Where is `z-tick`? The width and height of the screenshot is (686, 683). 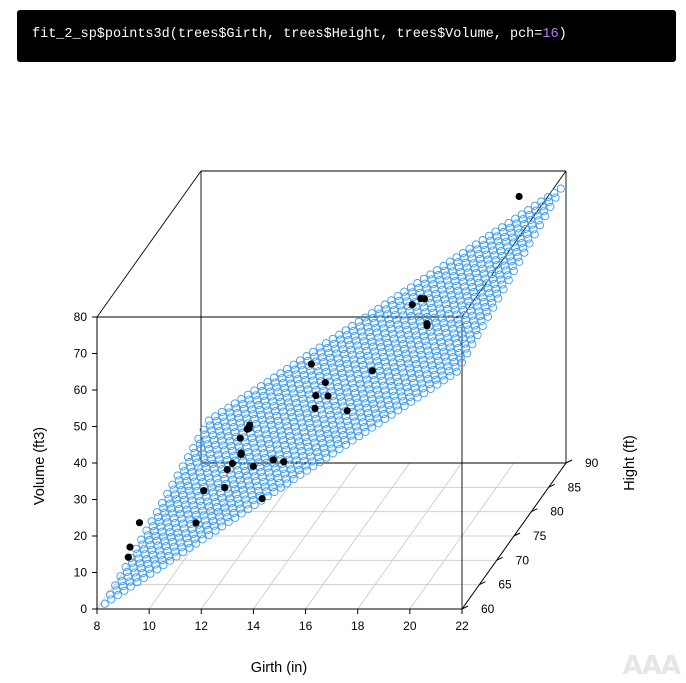
z-tick is located at coordinates (465, 607).